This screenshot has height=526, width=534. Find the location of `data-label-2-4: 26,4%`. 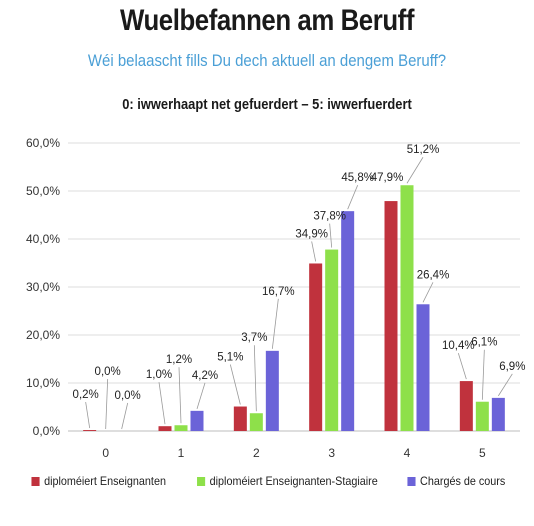

data-label-2-4: 26,4% is located at coordinates (433, 275).